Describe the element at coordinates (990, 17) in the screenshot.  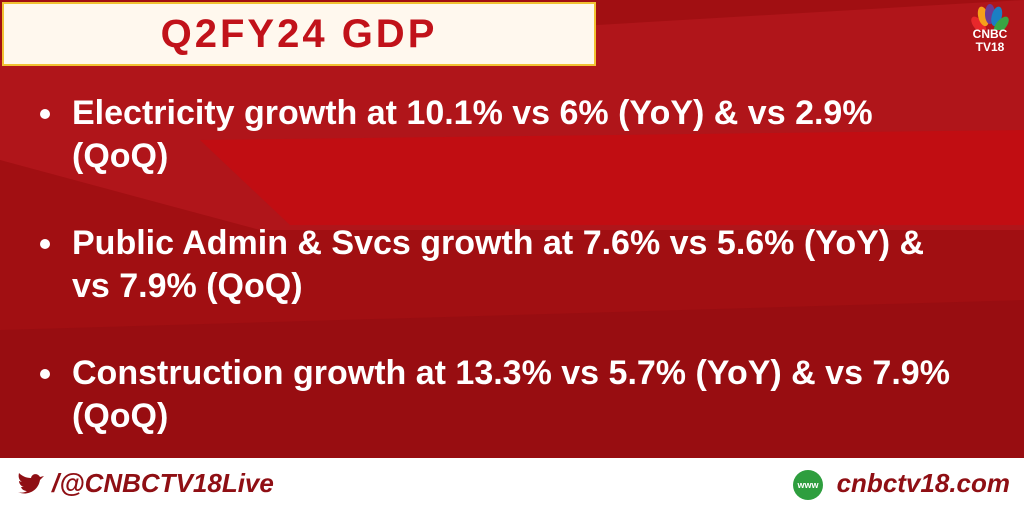
I see `peacock-icon` at that location.